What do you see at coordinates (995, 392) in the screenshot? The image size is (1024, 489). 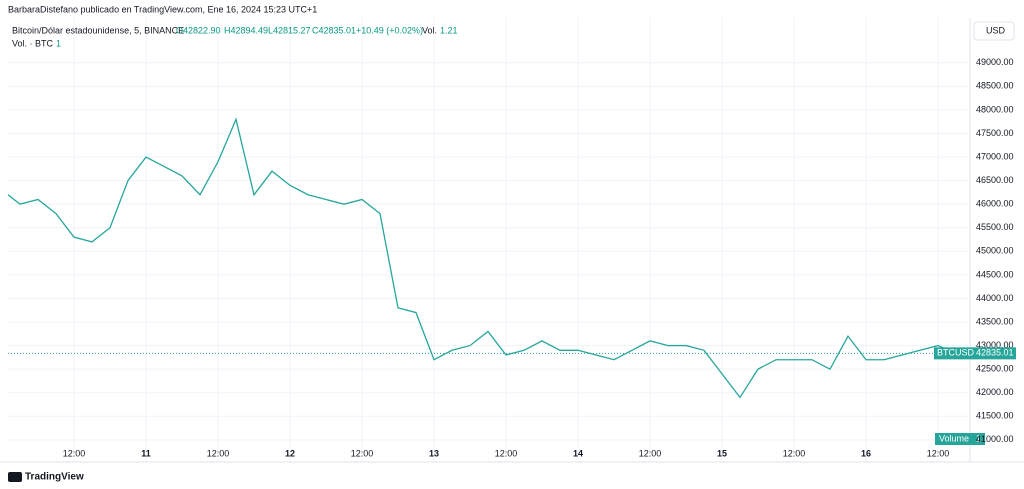 I see `y-tick-label: 42000.00` at bounding box center [995, 392].